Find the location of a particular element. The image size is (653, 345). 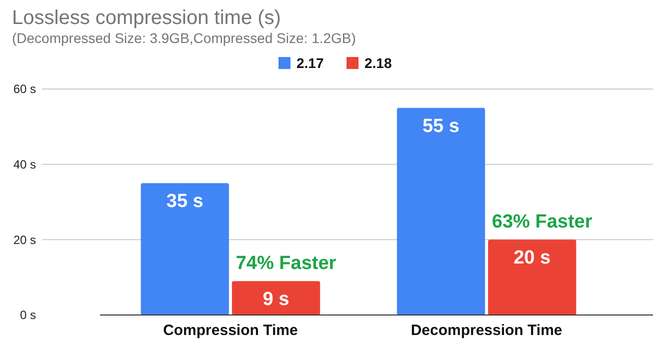

chart-title: Lossless compression time (s) is located at coordinates (146, 18).